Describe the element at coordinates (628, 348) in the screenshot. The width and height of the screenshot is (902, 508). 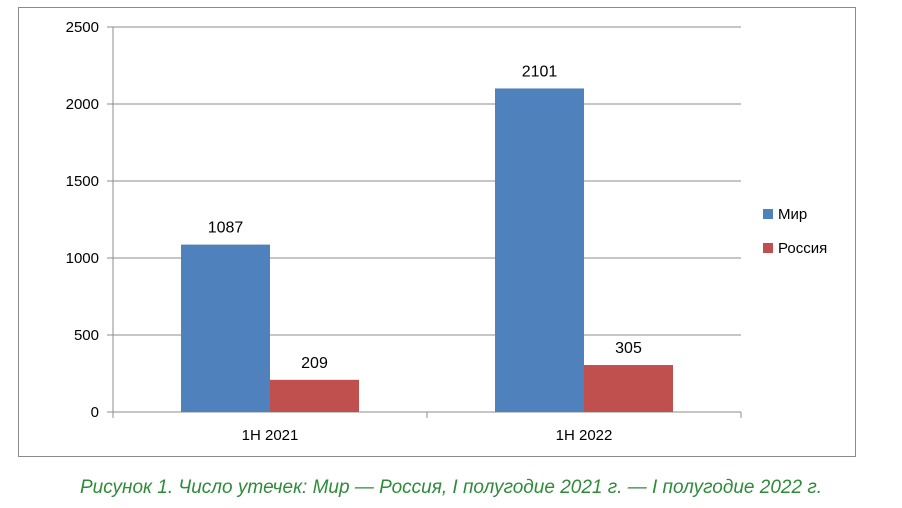
I see `data-label: 305` at that location.